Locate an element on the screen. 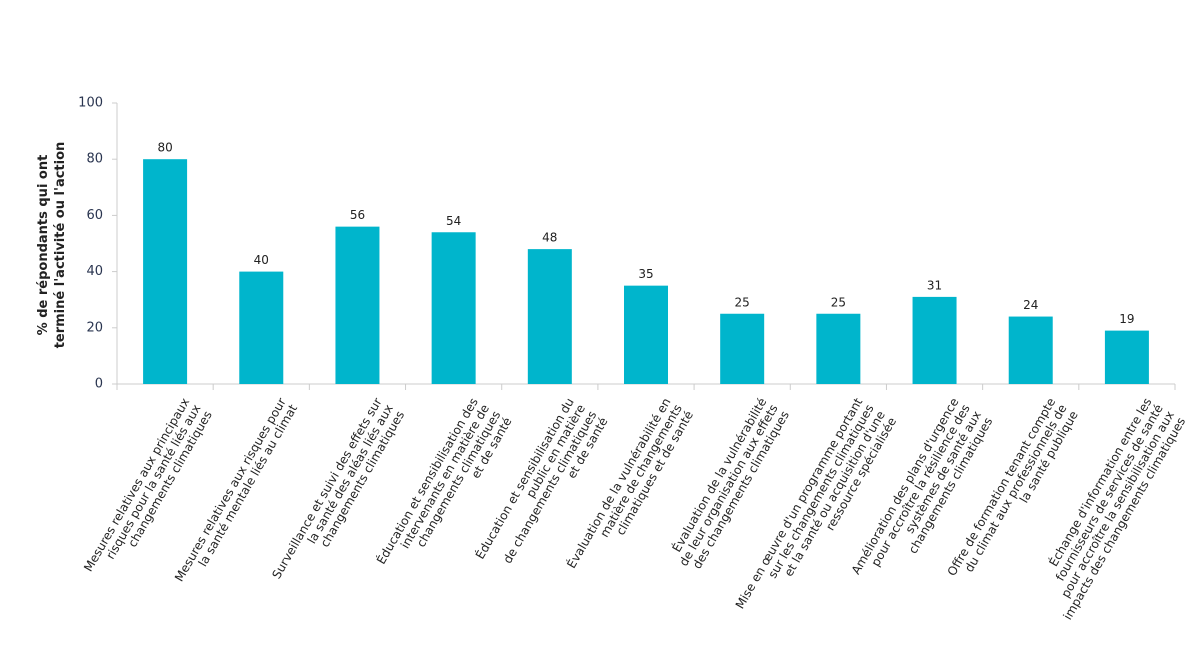 This screenshot has height=667, width=1200. value-label: 35 is located at coordinates (645, 274).